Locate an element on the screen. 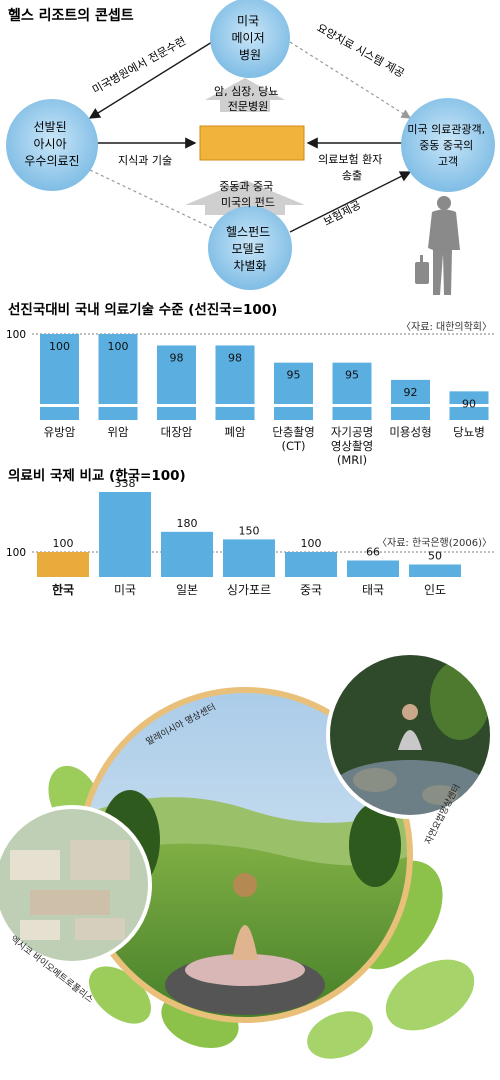  fund-asia-line is located at coordinates (151, 199).